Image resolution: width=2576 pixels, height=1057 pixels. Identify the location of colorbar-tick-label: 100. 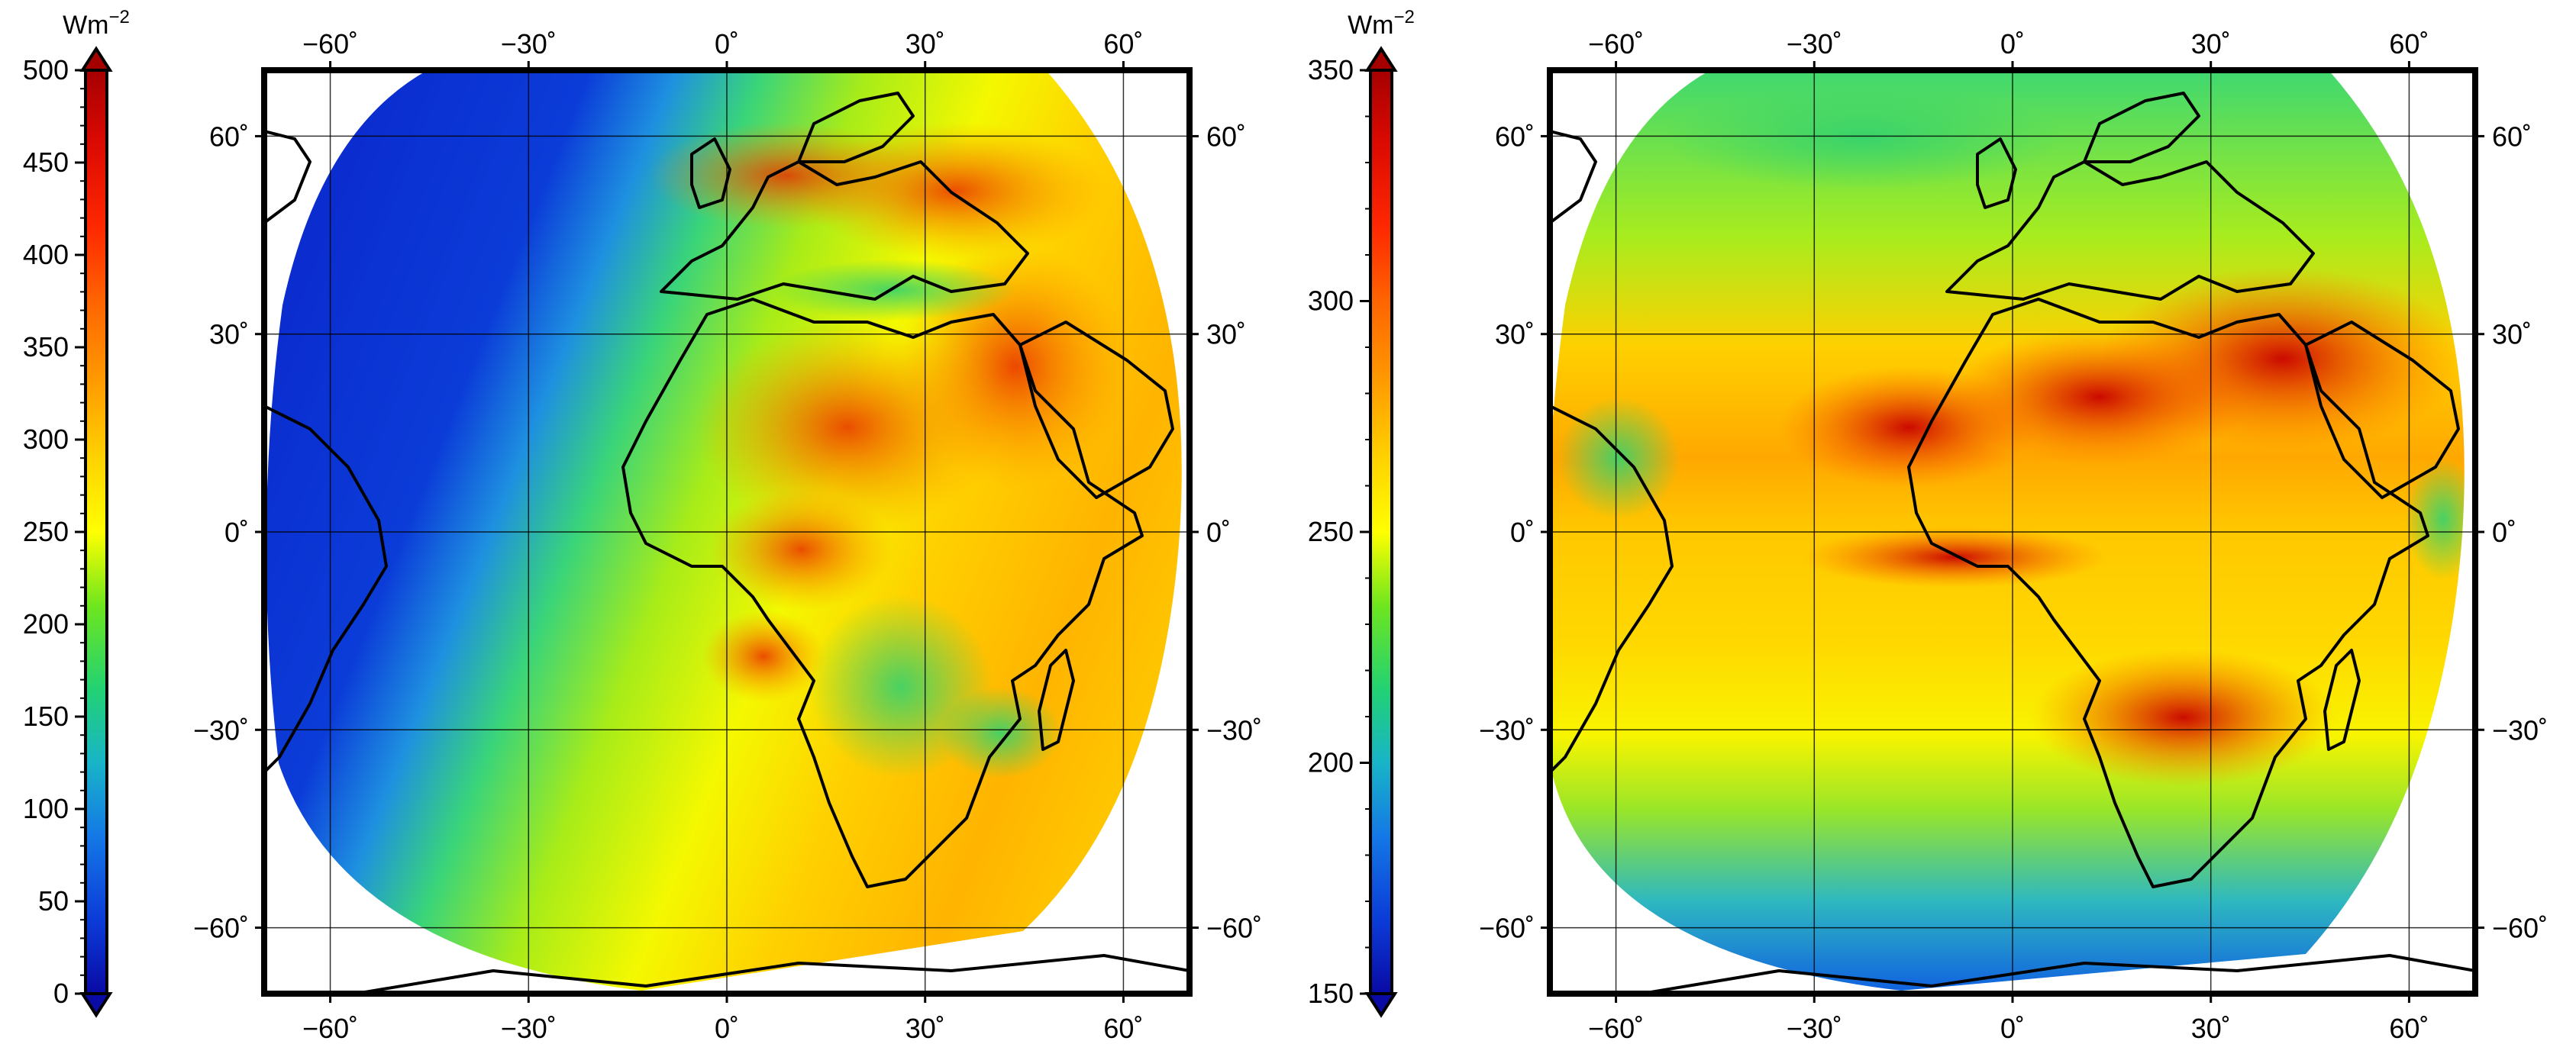
(46, 808).